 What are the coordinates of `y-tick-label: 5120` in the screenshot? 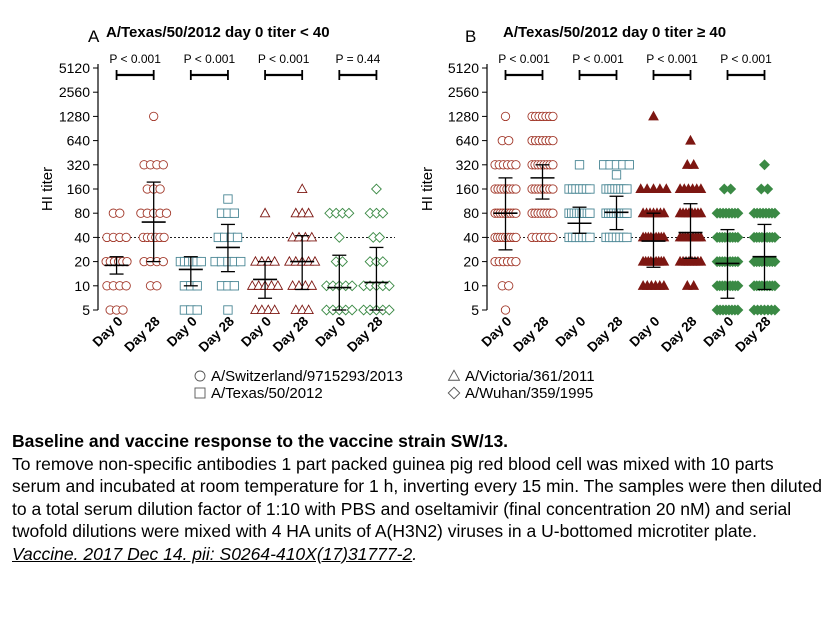 It's located at (74, 68).